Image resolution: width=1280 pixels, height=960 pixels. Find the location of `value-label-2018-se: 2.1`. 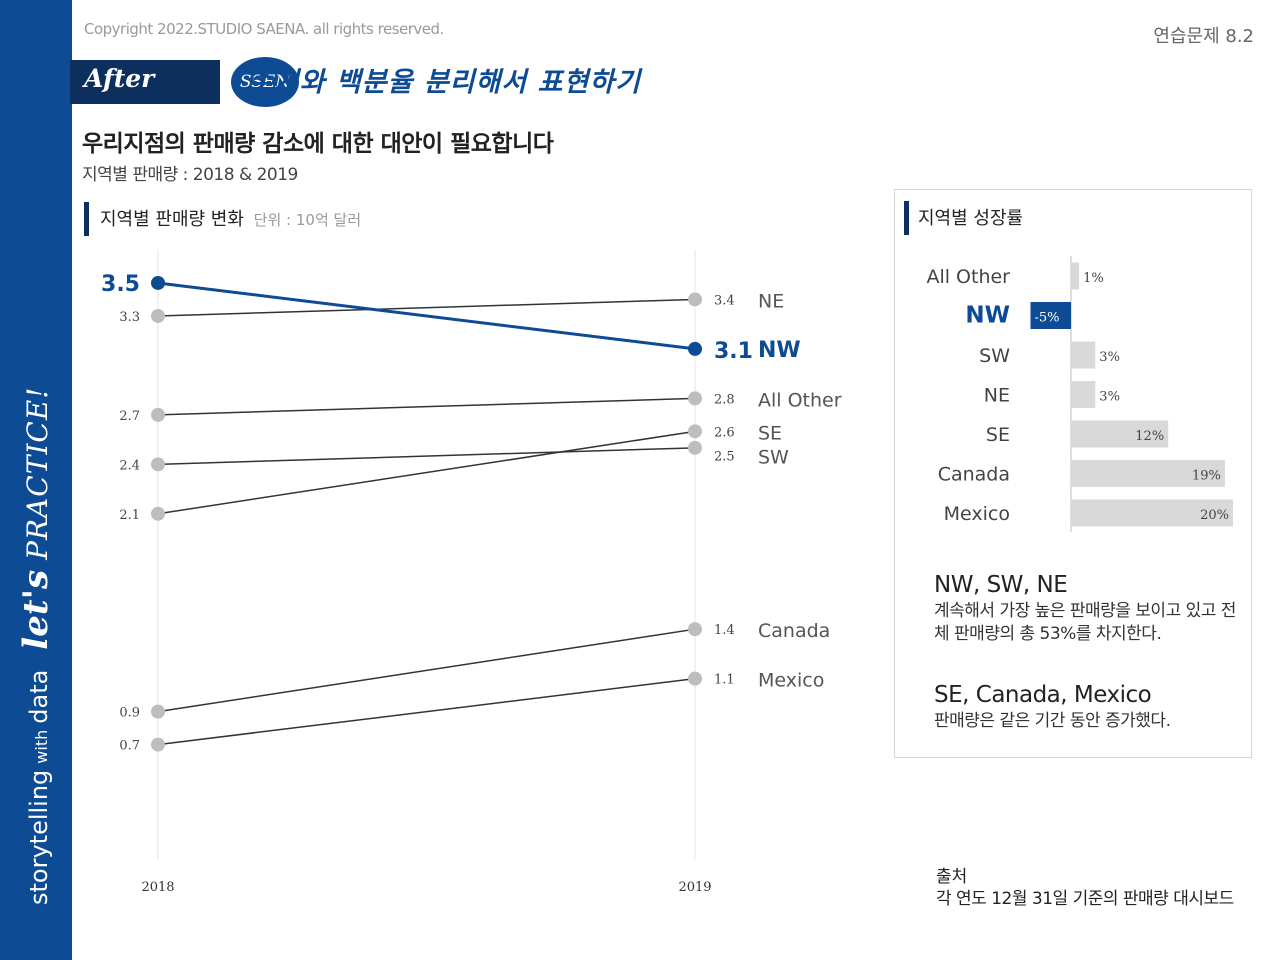

value-label-2018-se: 2.1 is located at coordinates (129, 515).